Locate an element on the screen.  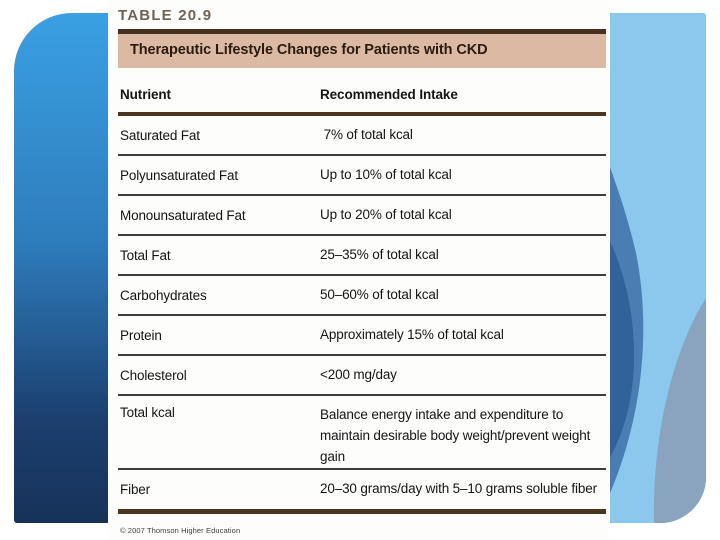
cell-nutrient: Total Fat is located at coordinates (145, 255).